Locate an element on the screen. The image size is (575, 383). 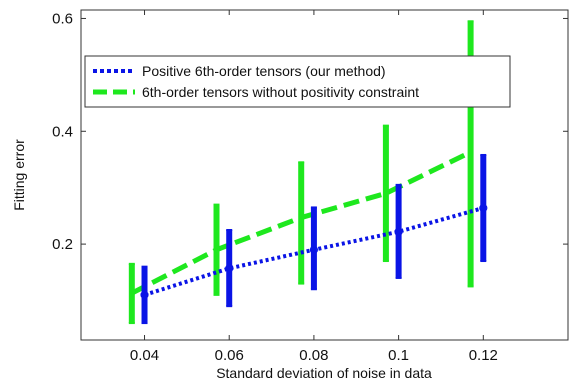
y-tick-label: 0.2 is located at coordinates (62, 244).